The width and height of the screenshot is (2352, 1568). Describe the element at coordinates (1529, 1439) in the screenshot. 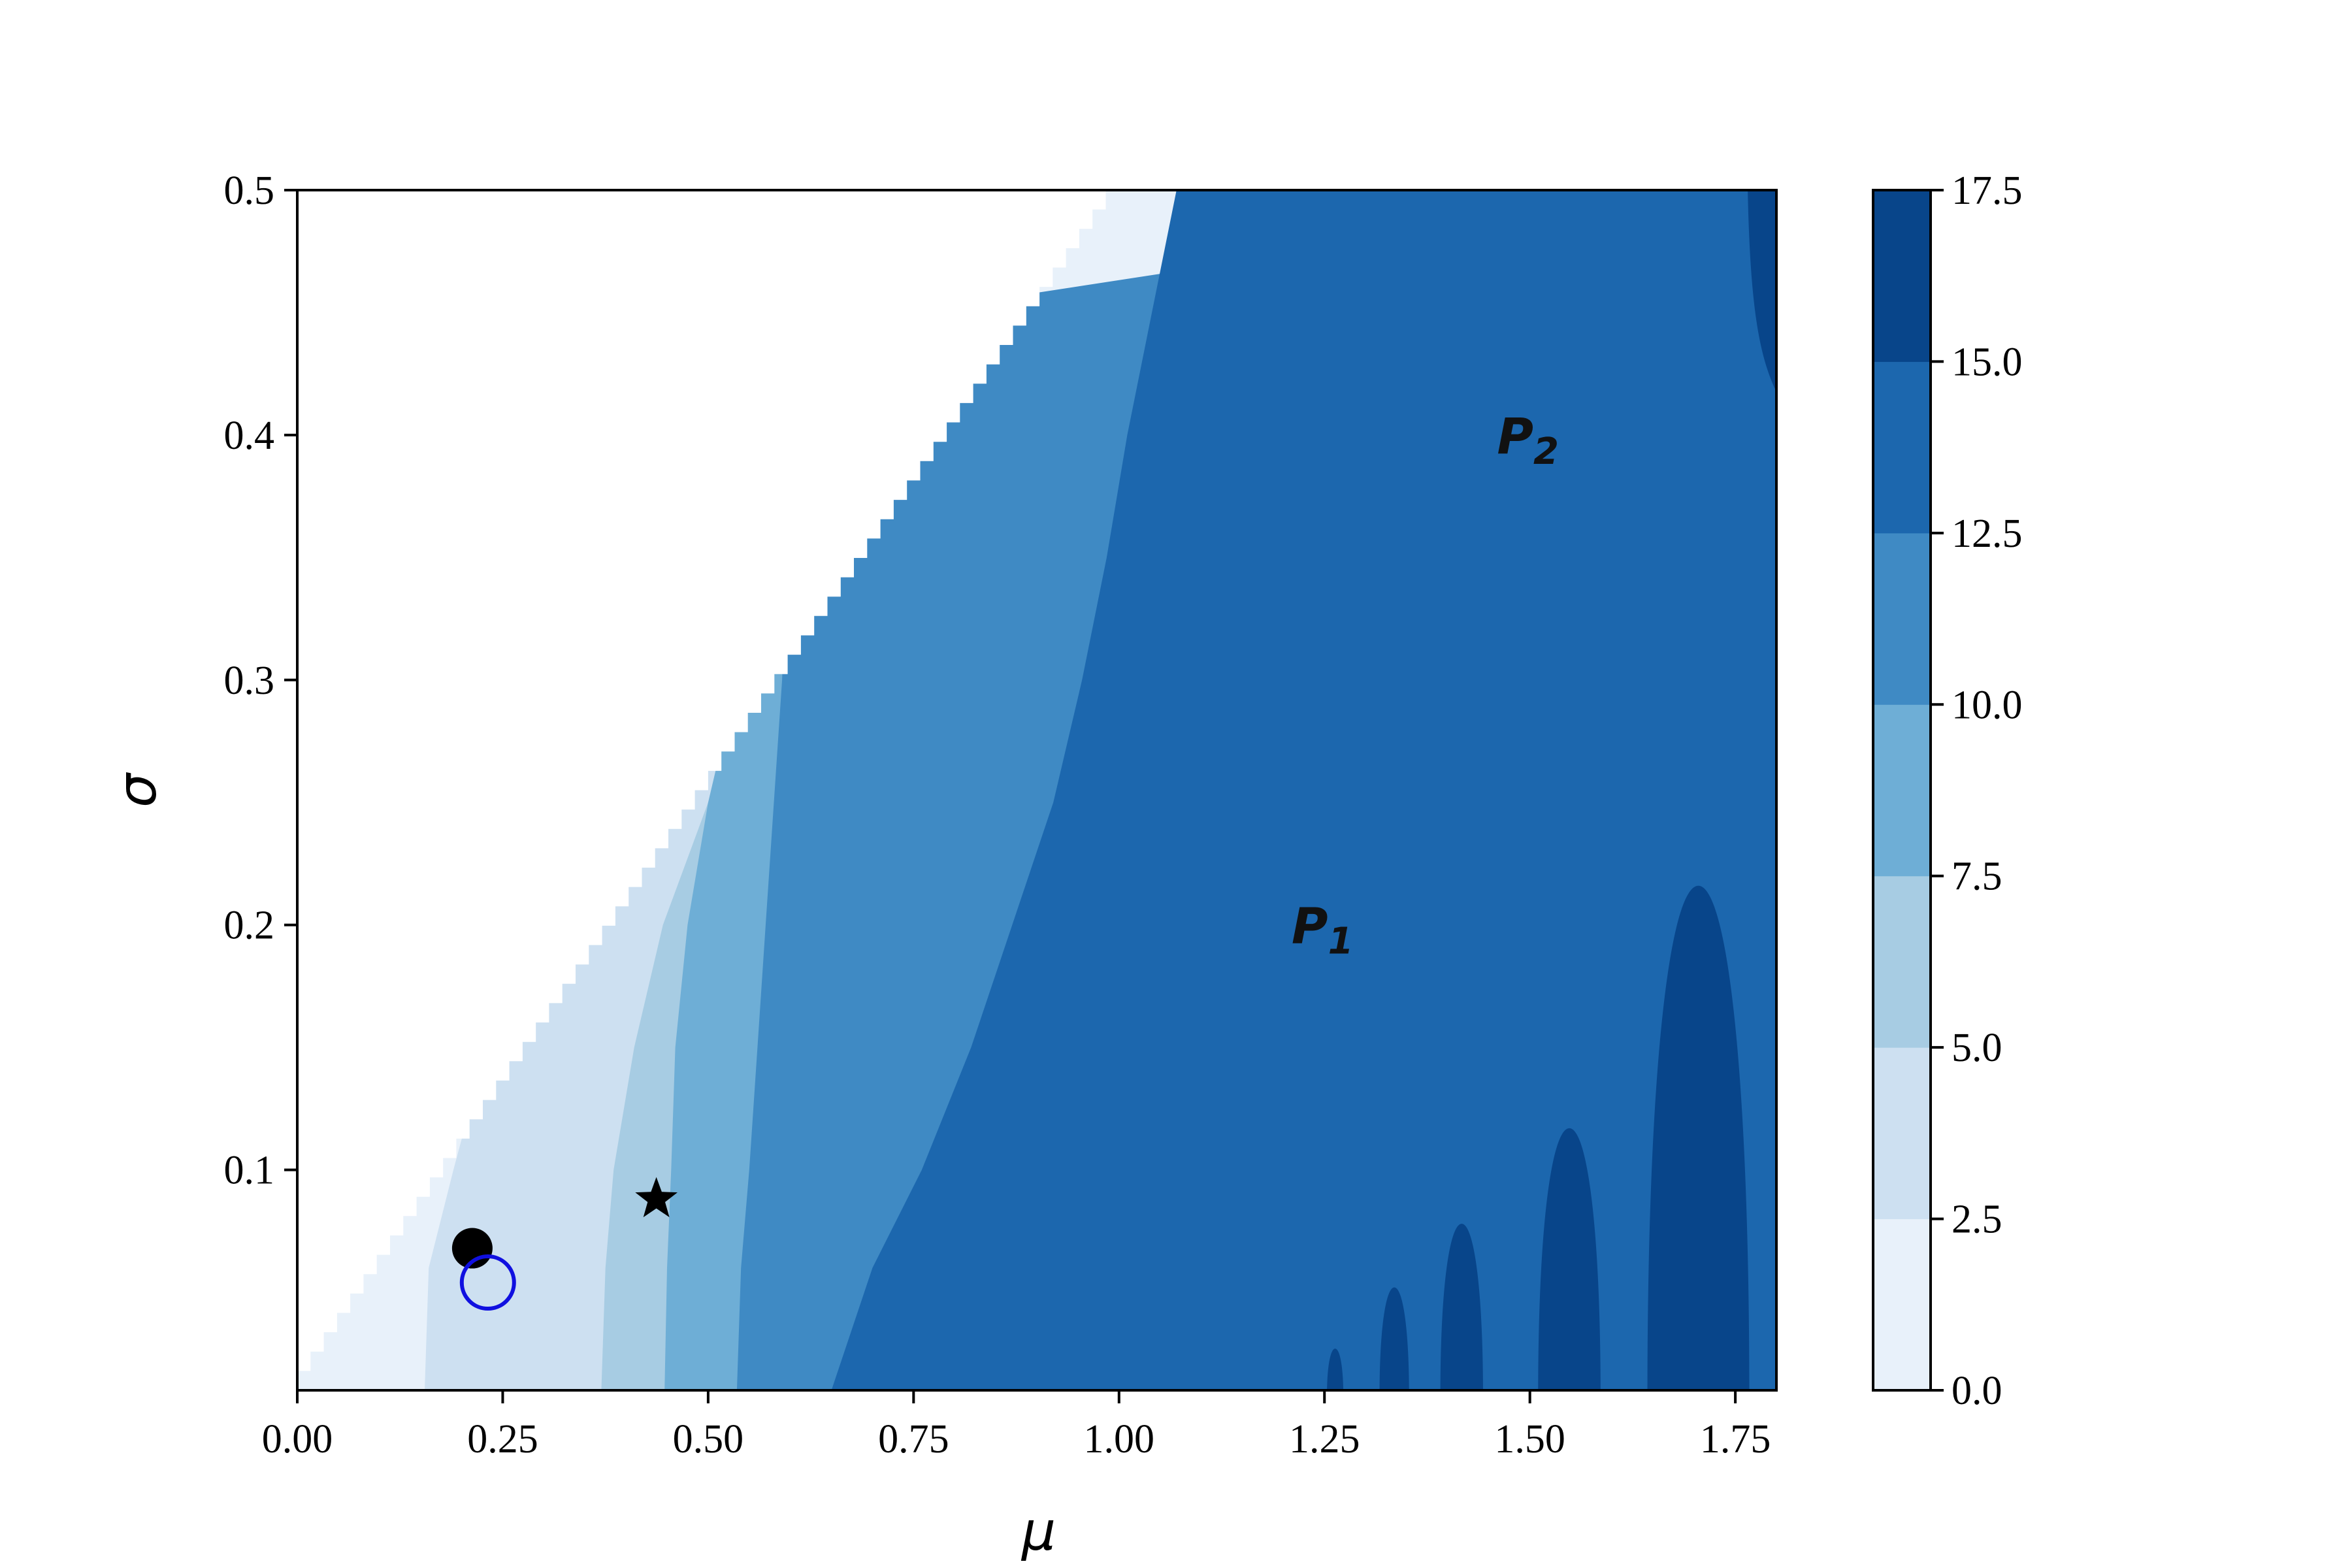

I see `x-tick-label: 1.50` at that location.